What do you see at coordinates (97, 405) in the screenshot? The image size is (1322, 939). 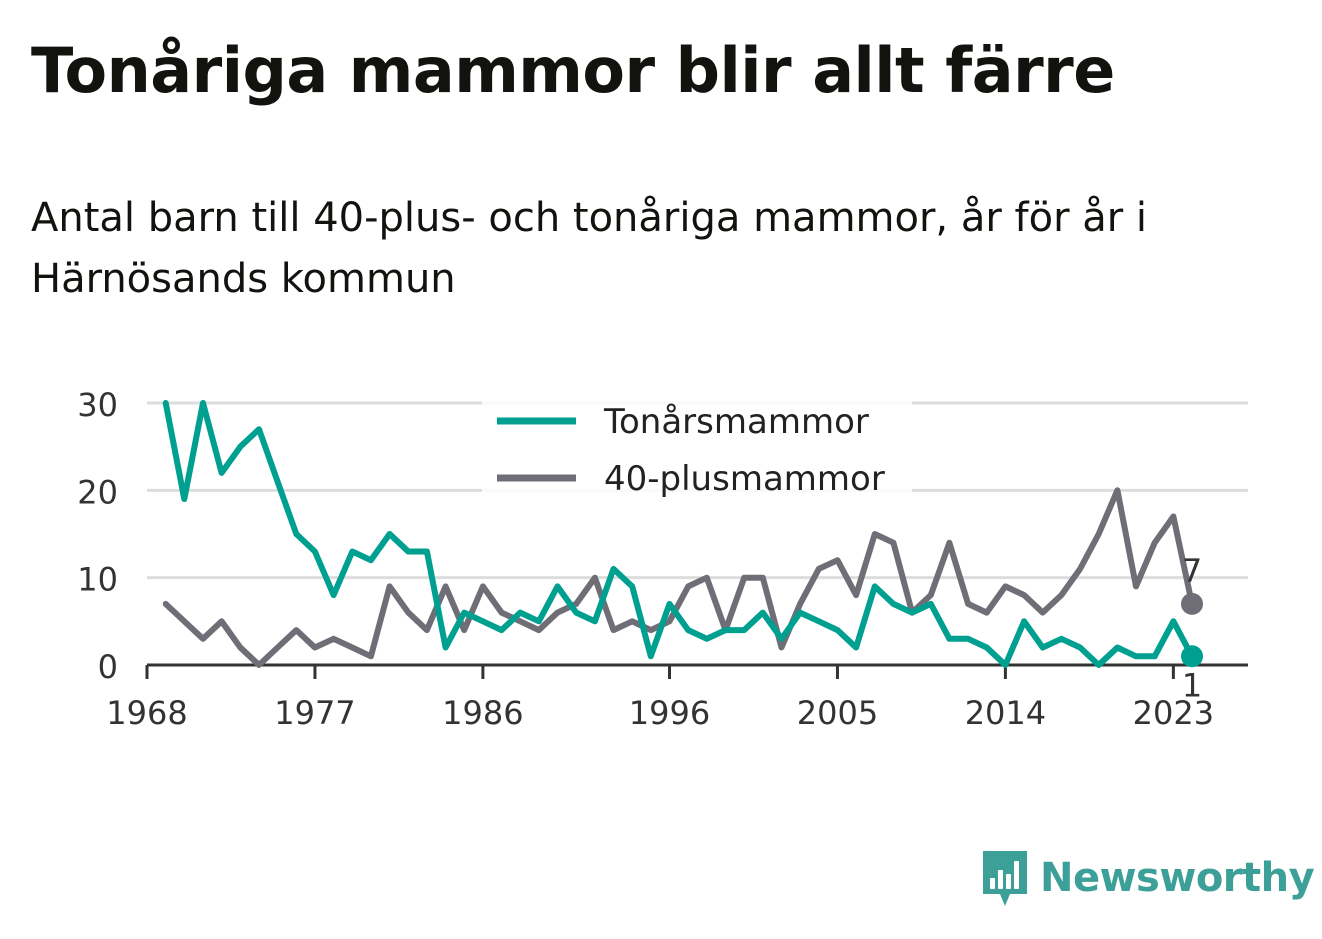 I see `y-tick-label: 30` at bounding box center [97, 405].